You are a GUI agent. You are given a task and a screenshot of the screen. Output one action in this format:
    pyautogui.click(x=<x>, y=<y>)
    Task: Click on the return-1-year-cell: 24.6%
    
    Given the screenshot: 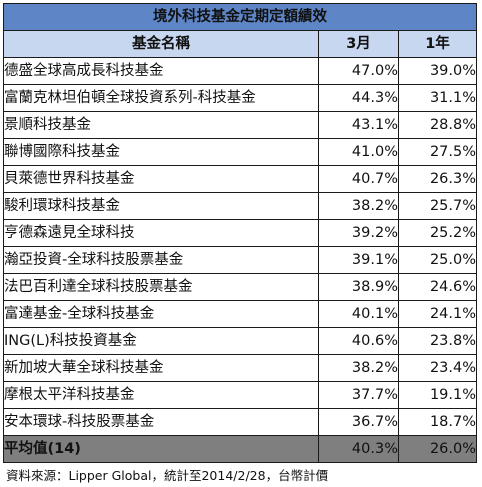 What is the action you would take?
    pyautogui.click(x=437, y=287)
    